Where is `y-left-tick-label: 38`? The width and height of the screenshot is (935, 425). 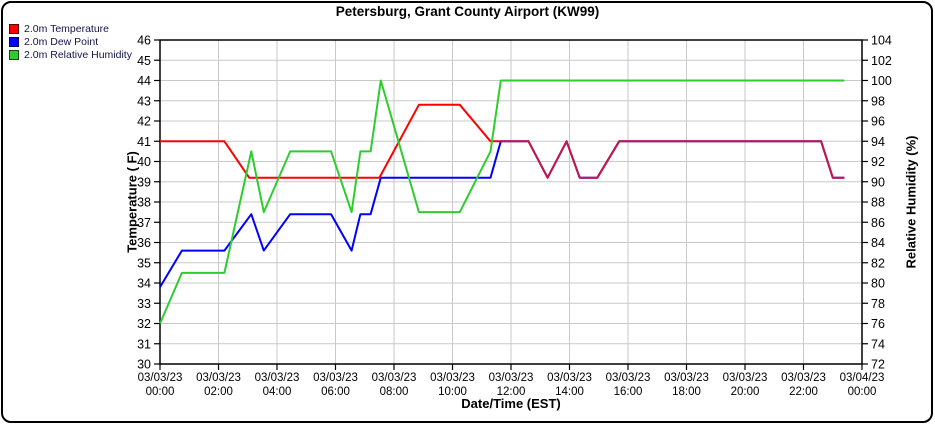
y-left-tick-label: 38 is located at coordinates (144, 203).